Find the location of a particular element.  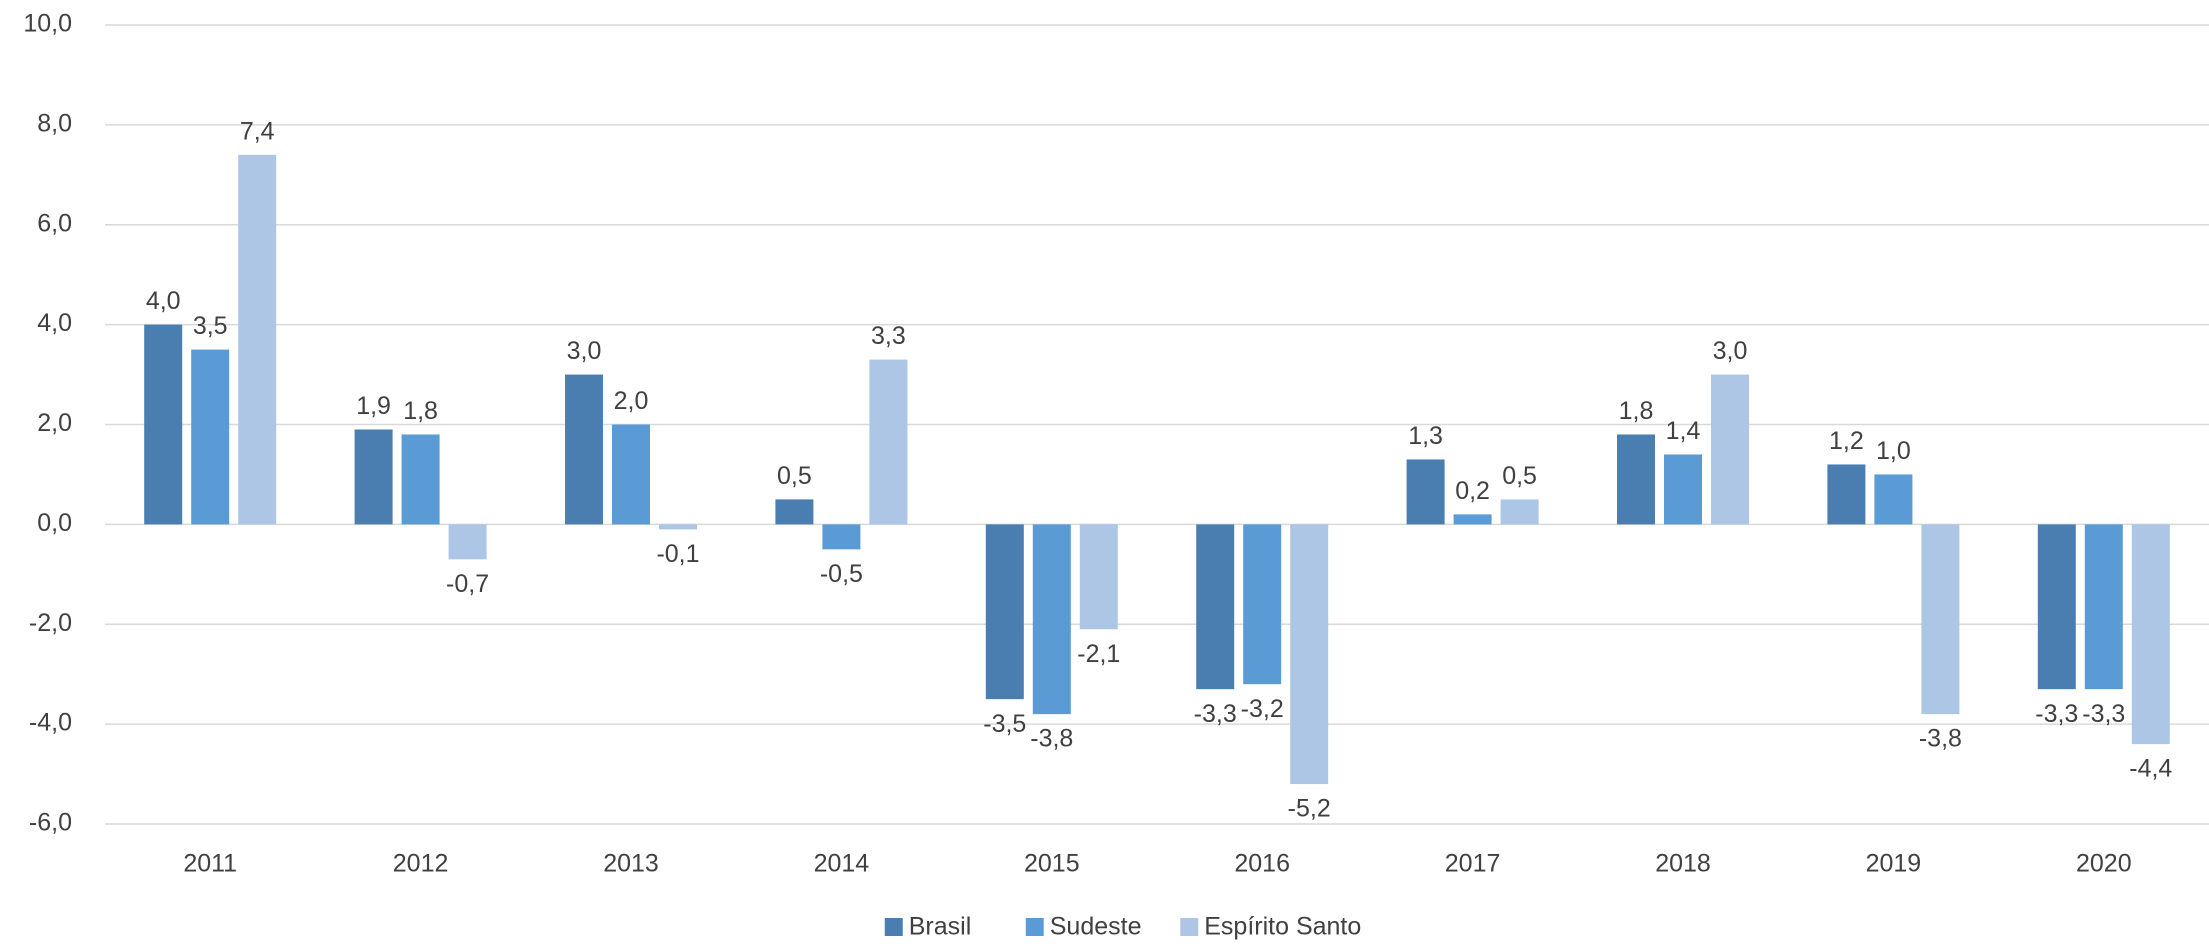

y-tick-label: -4,0 is located at coordinates (50, 723).